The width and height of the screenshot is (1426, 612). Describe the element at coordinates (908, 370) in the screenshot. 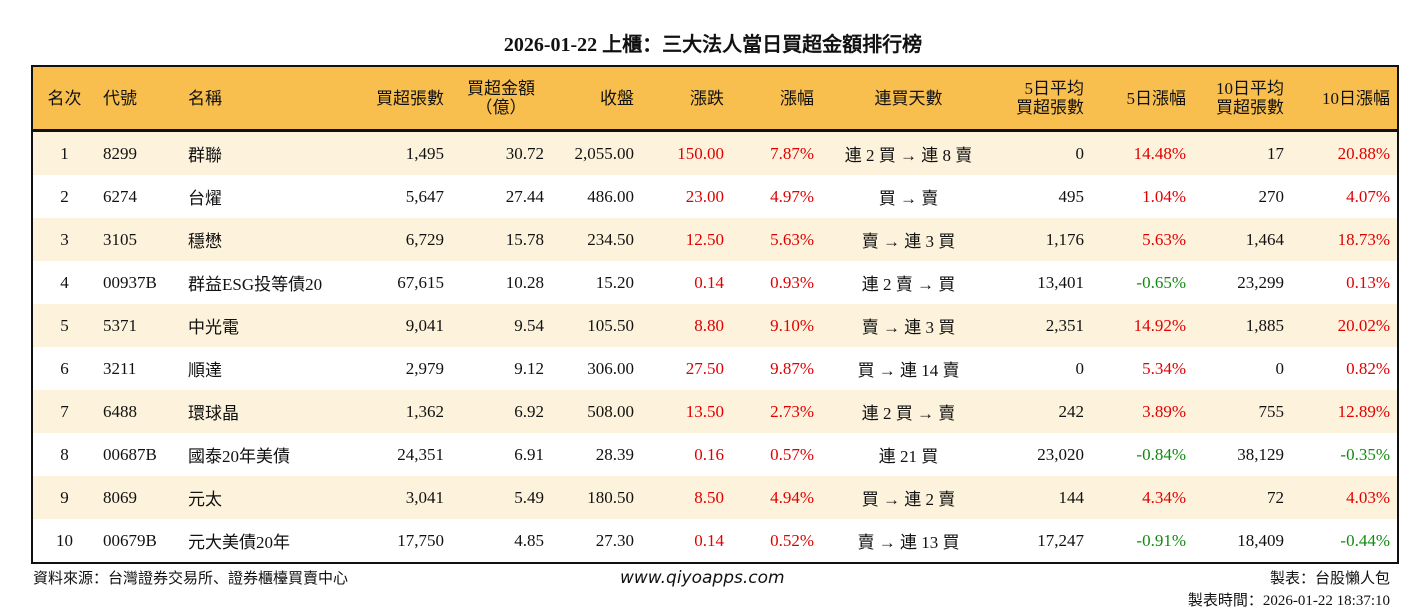

I see `cell-streak: 買 → 連 14 賣` at that location.